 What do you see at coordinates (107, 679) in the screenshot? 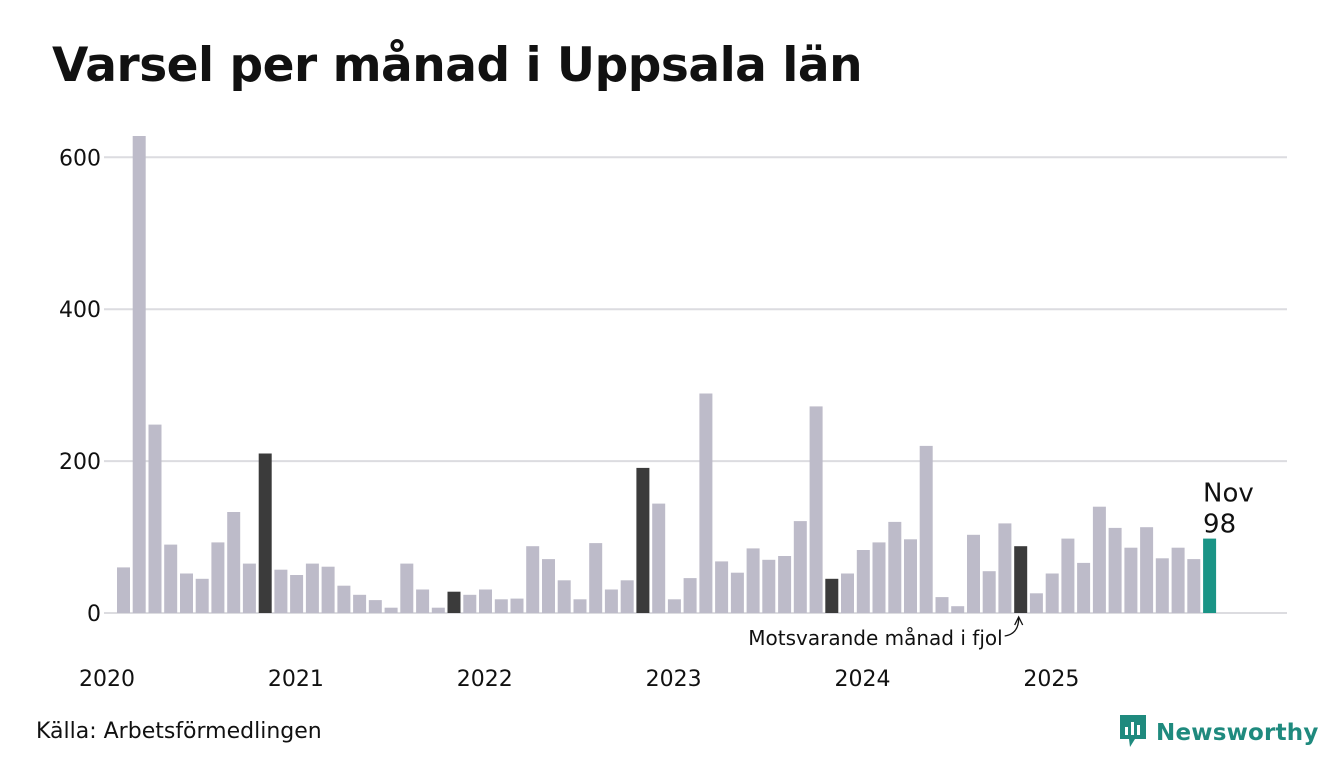
I see `x-tick-label: 2020` at bounding box center [107, 679].